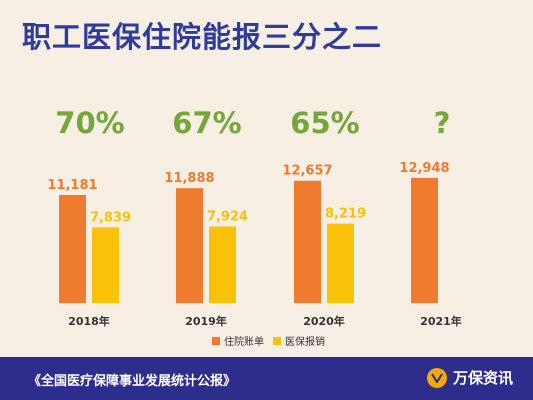 Image resolution: width=533 pixels, height=400 pixels. I want to click on x-tick-label-1: 2019年, so click(206, 321).